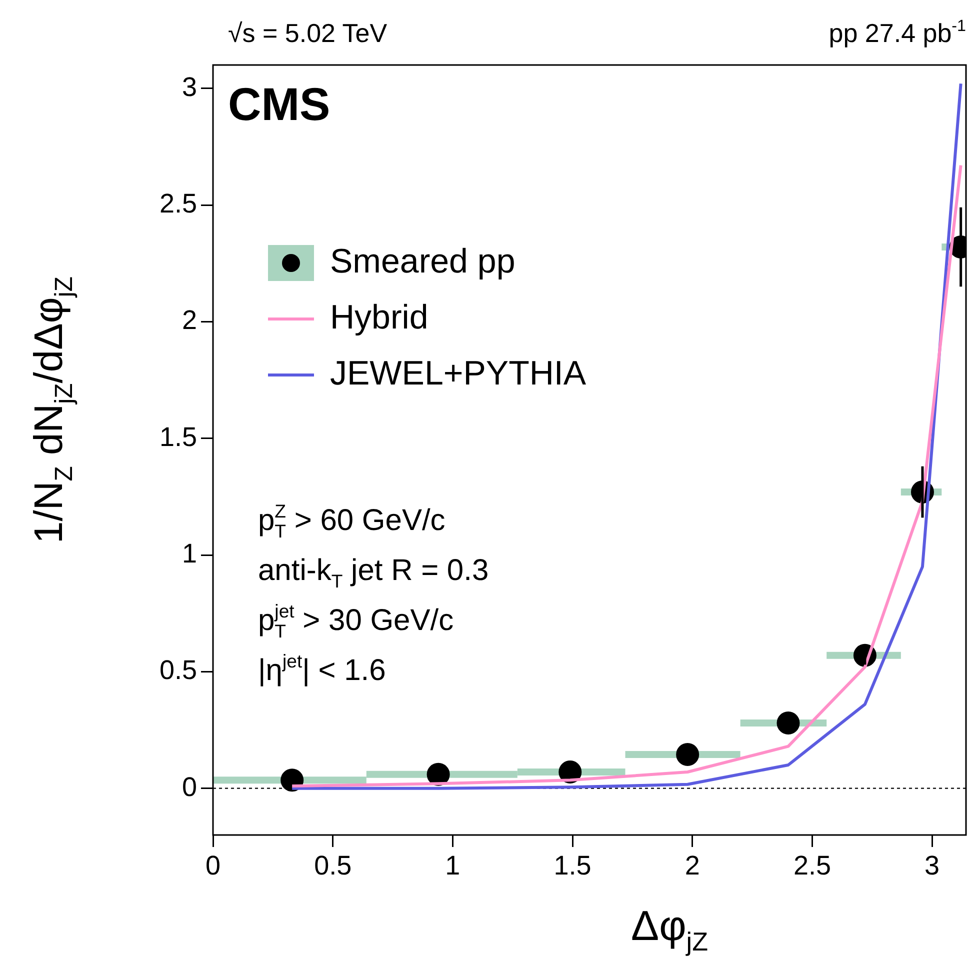 The width and height of the screenshot is (978, 974). Describe the element at coordinates (452, 865) in the screenshot. I see `x-tick-label: 1` at that location.